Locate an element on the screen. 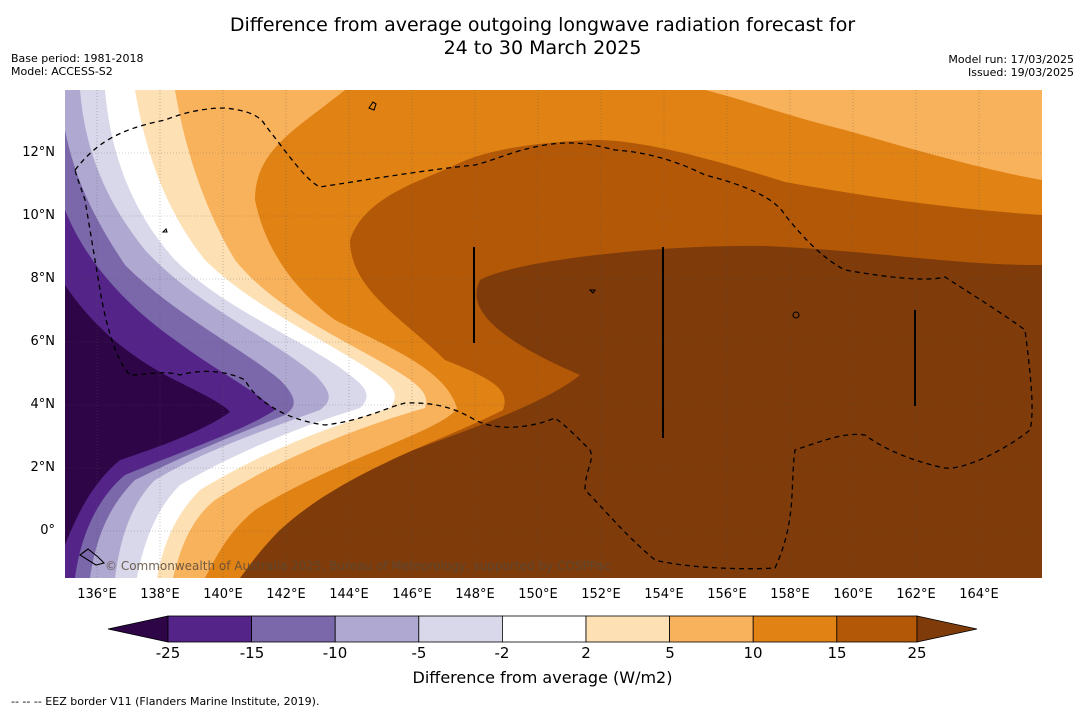 Image resolution: width=1085 pixels, height=713 pixels. model-run-text: Model run: 17/03/2025 is located at coordinates (1011, 59).